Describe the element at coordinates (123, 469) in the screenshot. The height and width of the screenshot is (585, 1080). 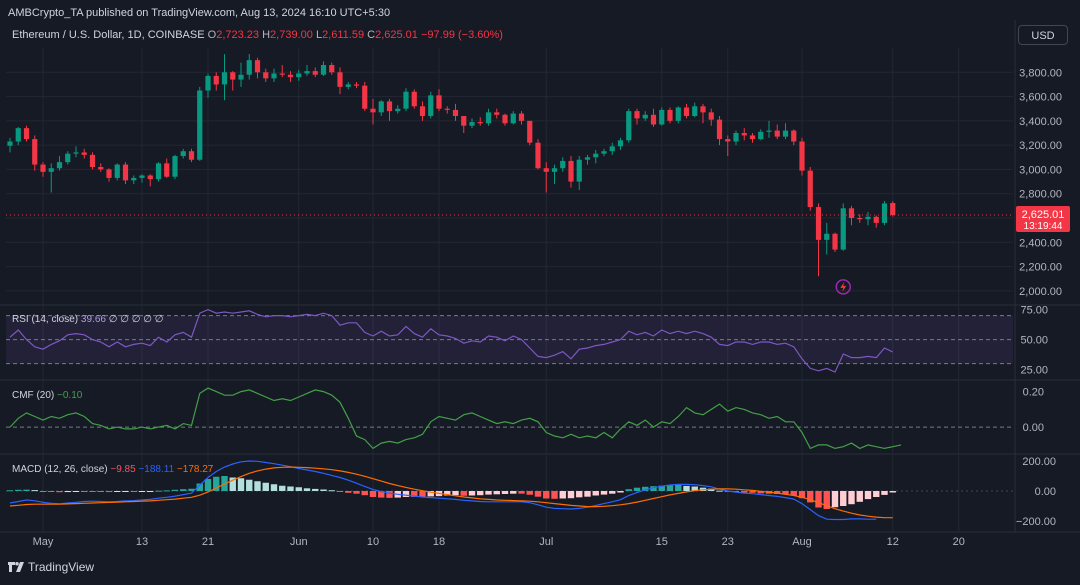
I see `macd-hist-value: −9.85` at that location.